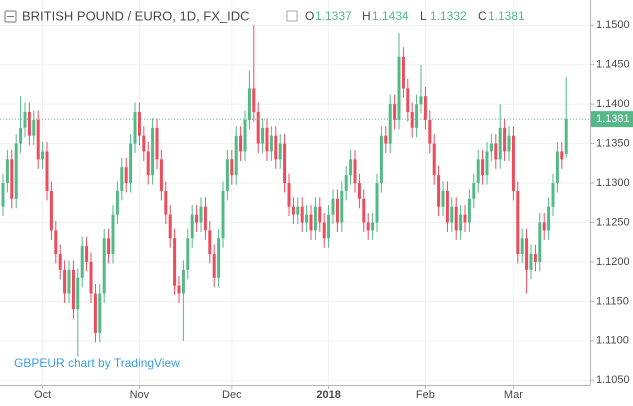 This screenshot has height=406, width=633. Describe the element at coordinates (613, 25) in the screenshot. I see `y-tick-label: 1.1500` at that location.